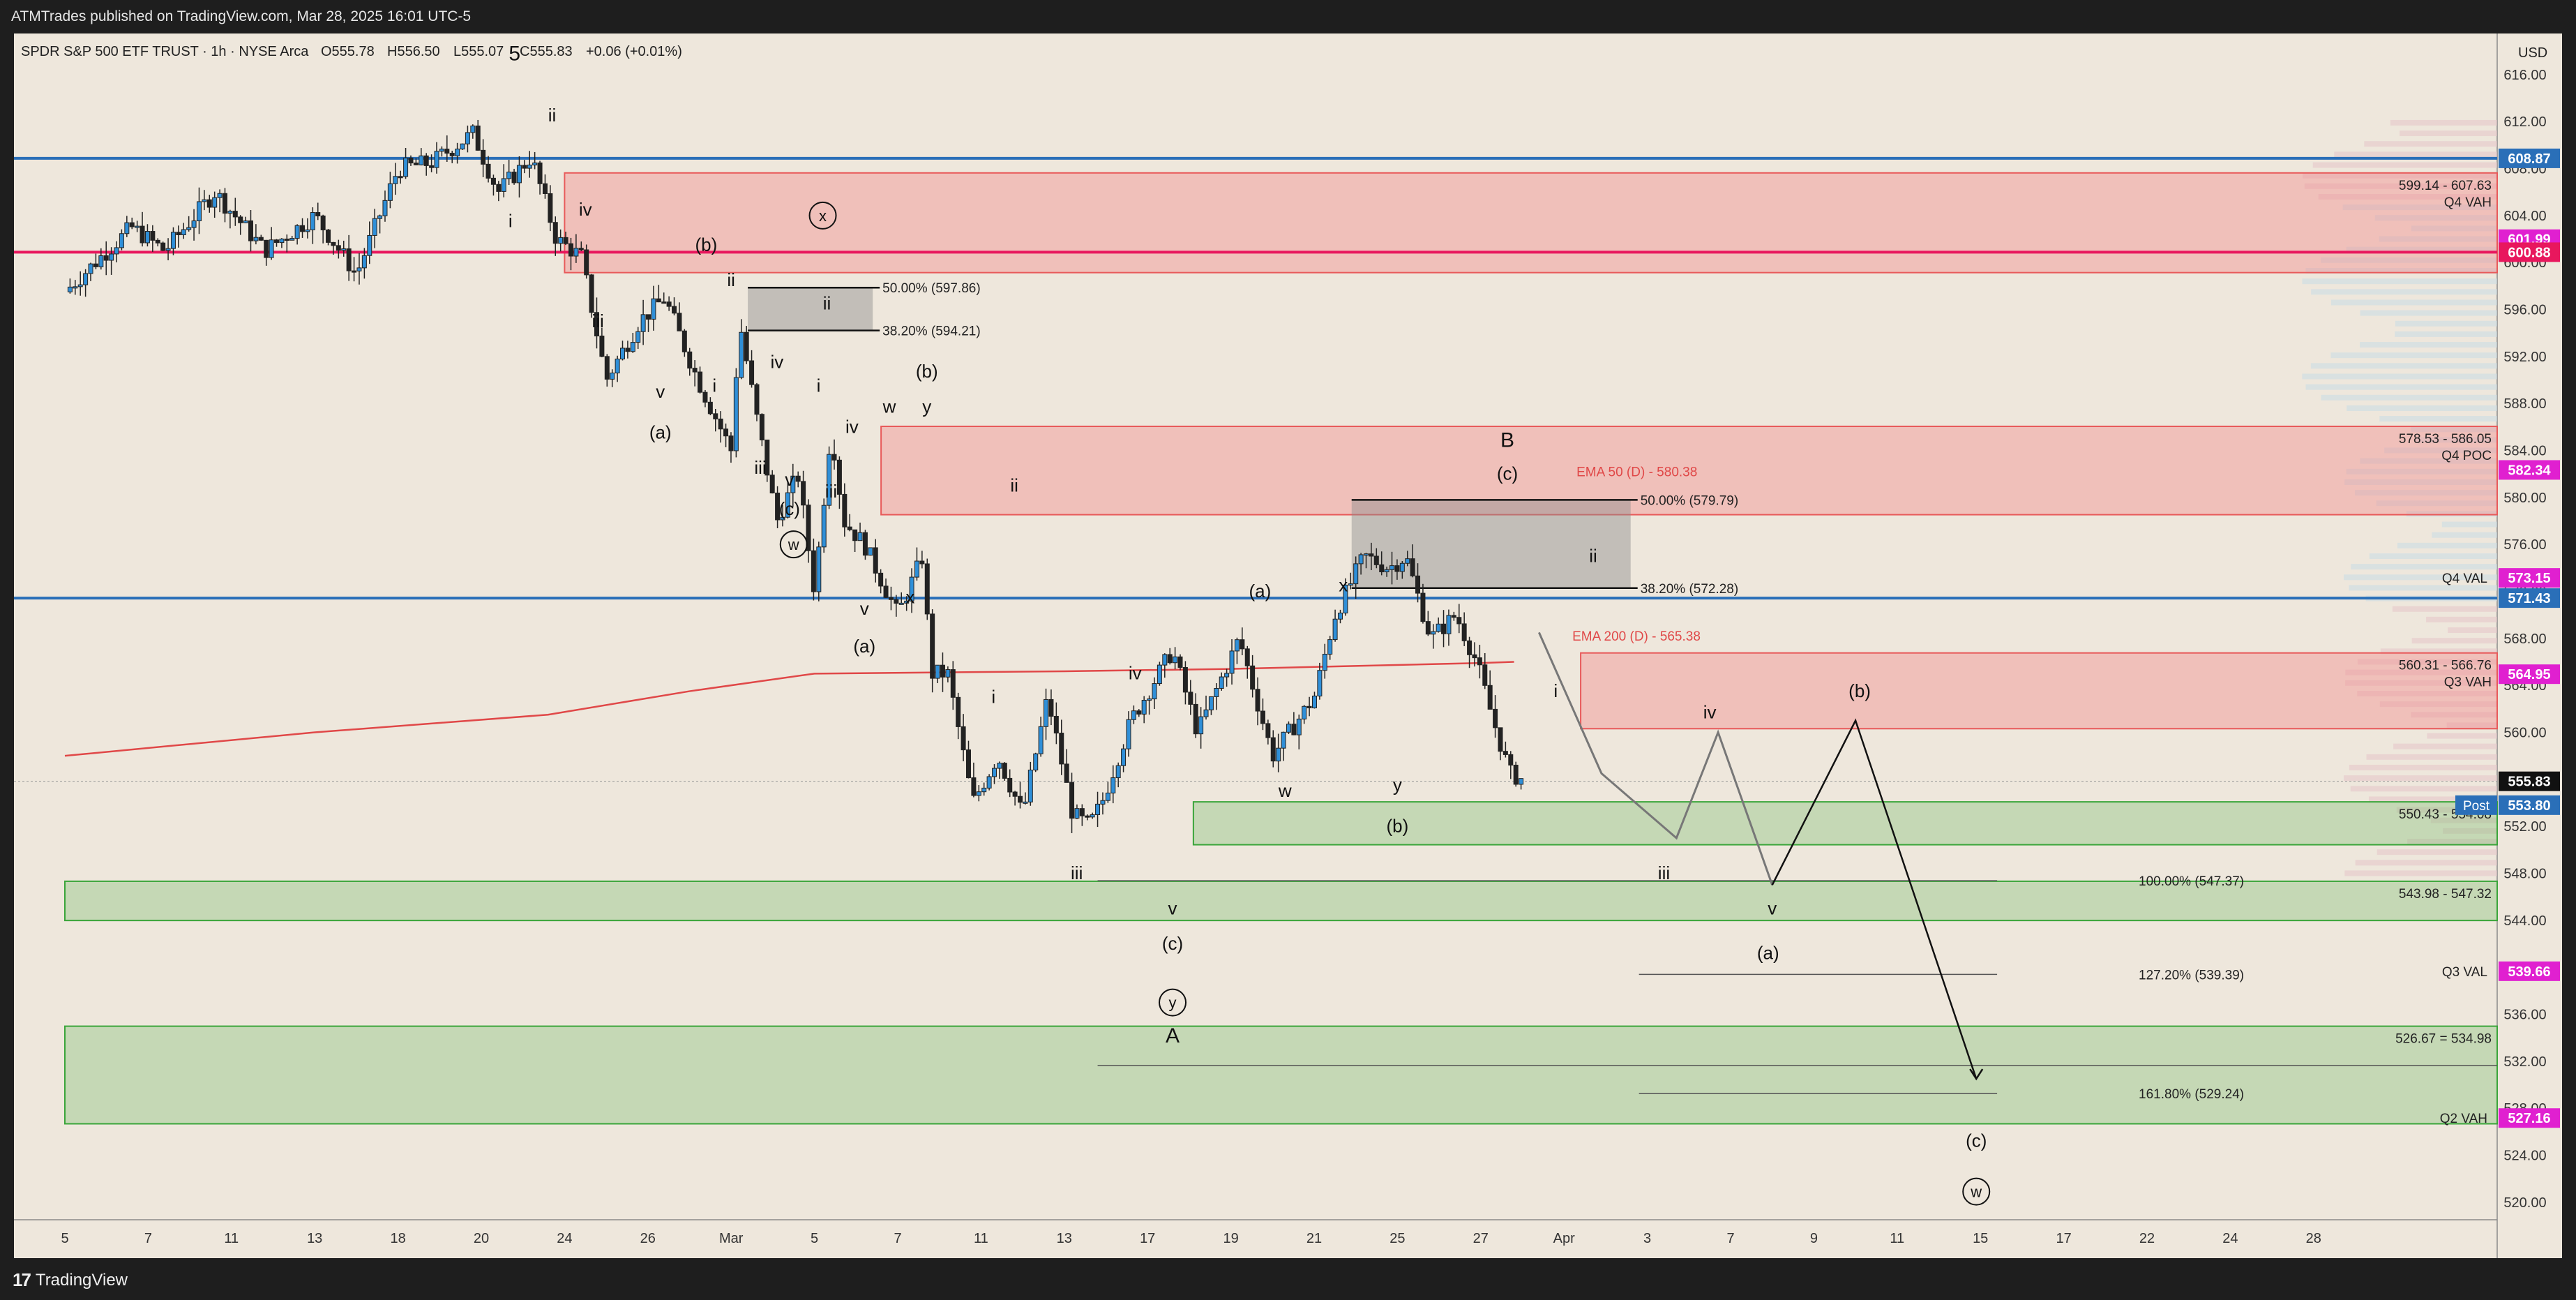 The width and height of the screenshot is (2576, 1300). Describe the element at coordinates (514, 54) in the screenshot. I see `wave-label: 5` at that location.